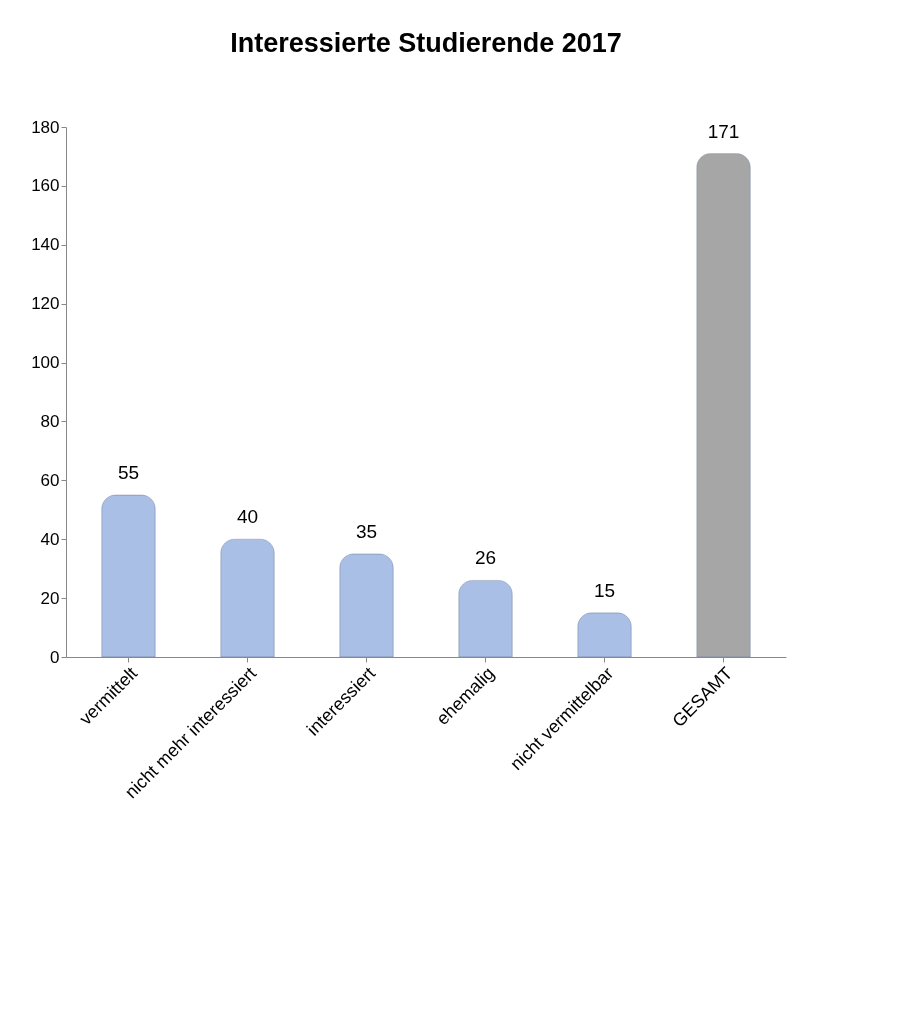 This screenshot has height=1025, width=909. Describe the element at coordinates (50, 421) in the screenshot. I see `y-tick-label: 80` at that location.